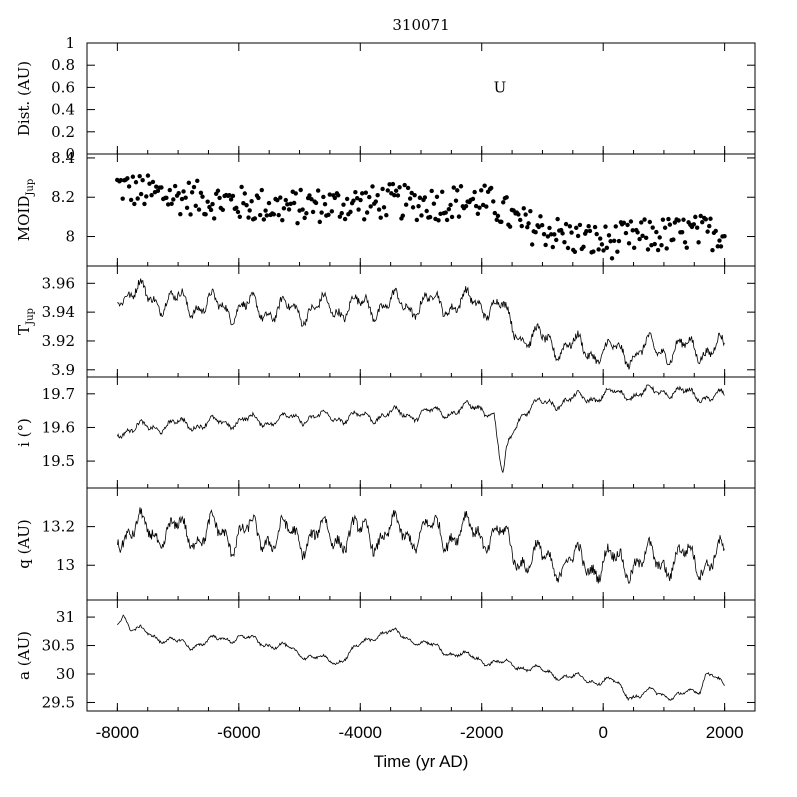  What do you see at coordinates (385, 322) in the screenshot?
I see `panel-tjup: 3.9 3.92 3.94 3.96 TJup` at bounding box center [385, 322].